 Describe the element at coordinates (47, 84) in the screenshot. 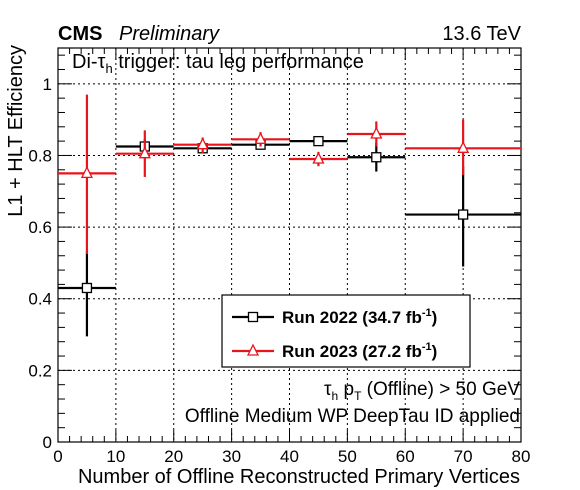

I see `y-tick-label: 1` at that location.